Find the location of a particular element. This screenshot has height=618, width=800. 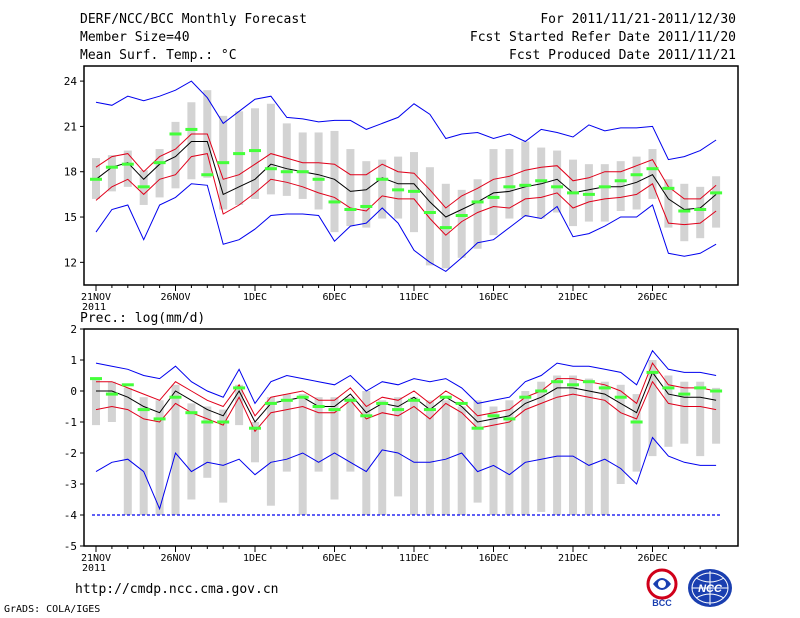

chart-1-y-tick-label: 12 is located at coordinates (70, 262).